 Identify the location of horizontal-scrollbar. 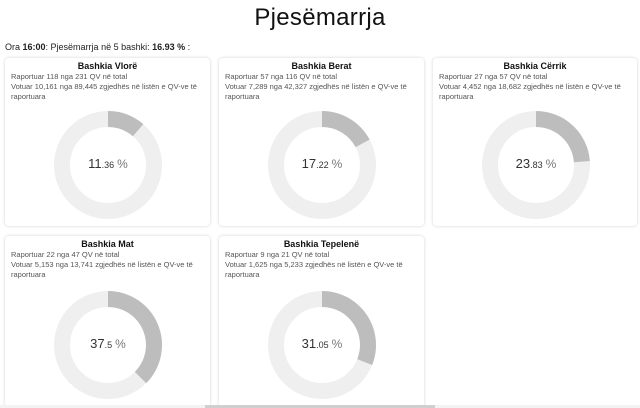
(320, 406).